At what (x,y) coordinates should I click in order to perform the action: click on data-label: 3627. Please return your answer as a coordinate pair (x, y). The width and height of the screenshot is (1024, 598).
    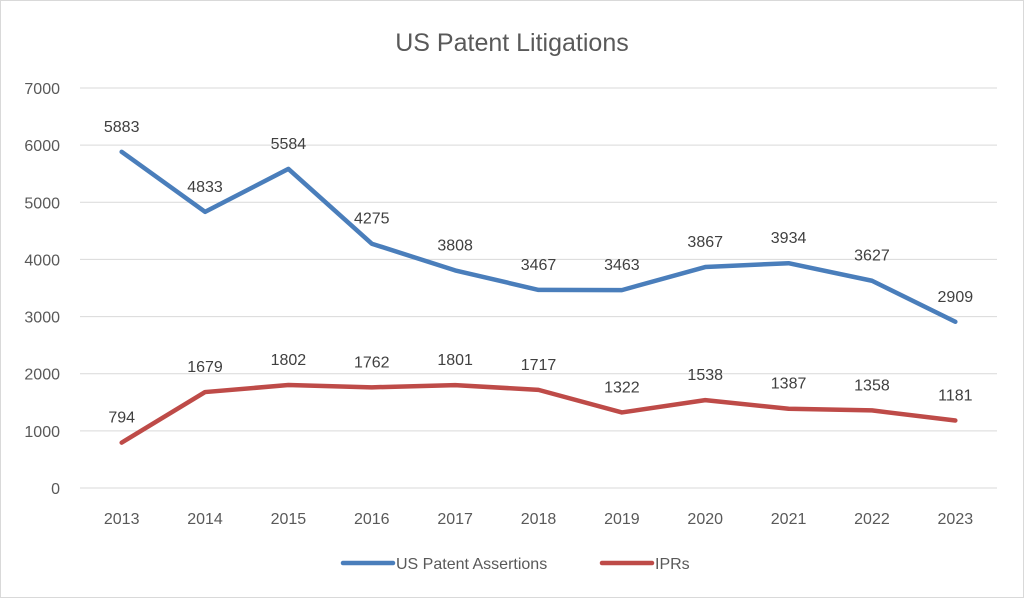
    Looking at the image, I should click on (872, 256).